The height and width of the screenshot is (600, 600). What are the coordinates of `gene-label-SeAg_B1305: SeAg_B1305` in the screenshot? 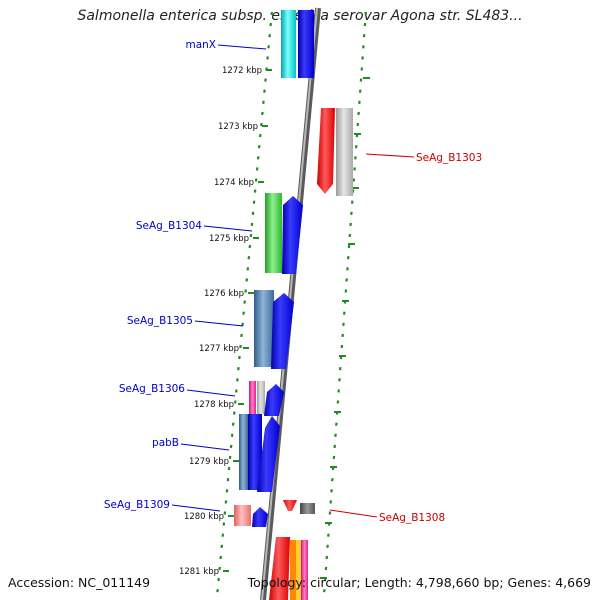 It's located at (160, 321).